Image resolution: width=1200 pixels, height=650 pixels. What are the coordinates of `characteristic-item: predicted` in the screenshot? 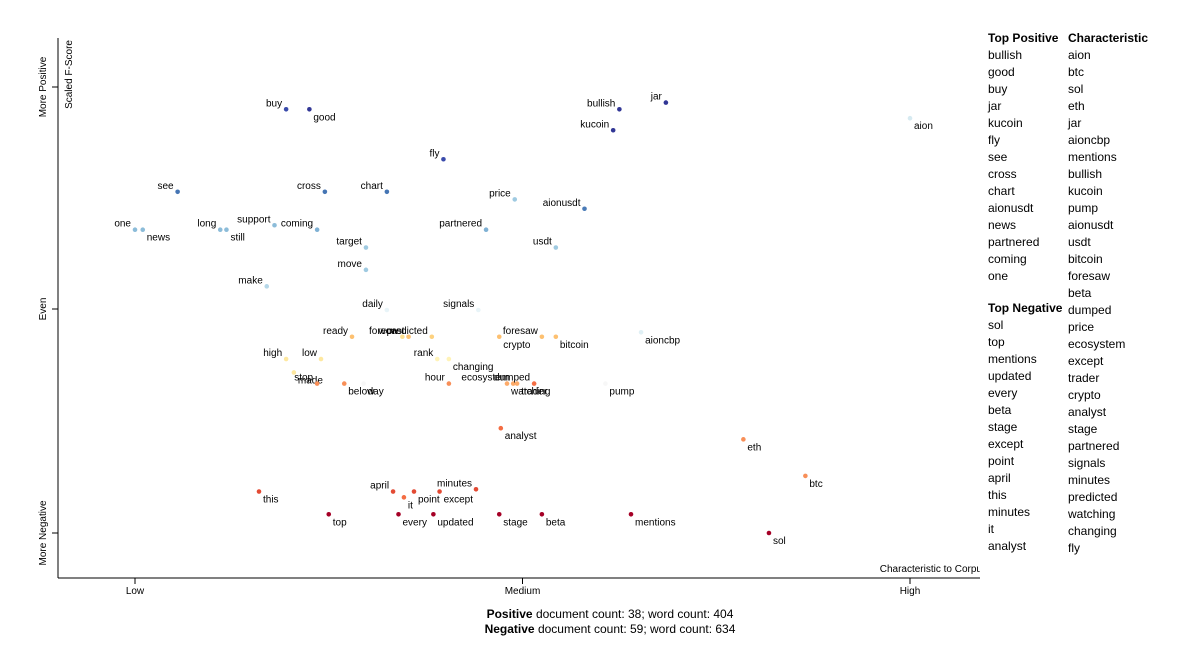 It's located at (1093, 497).